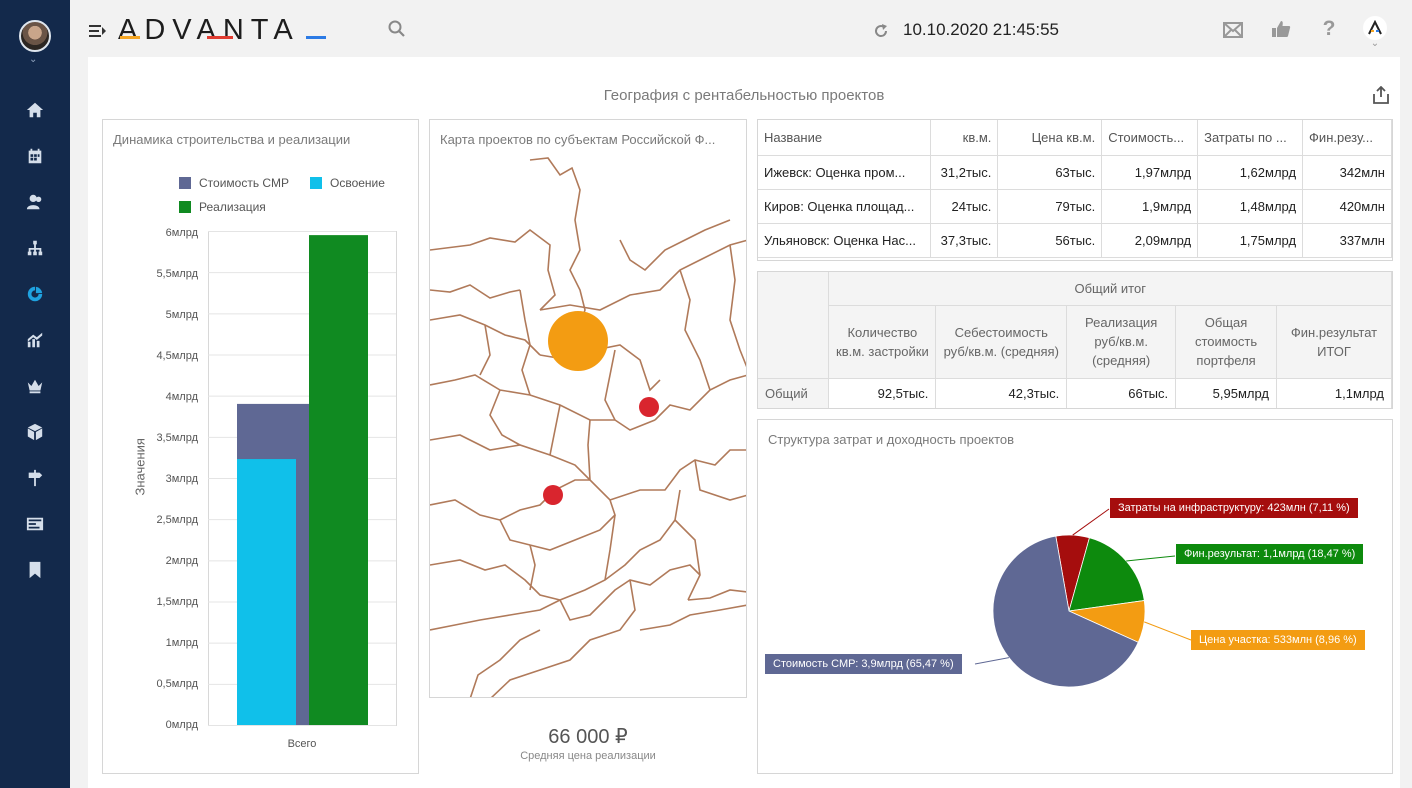 Image resolution: width=1412 pixels, height=788 pixels. Describe the element at coordinates (1250, 172) in the screenshot. I see `cell-expenses: 1,62млрд` at that location.